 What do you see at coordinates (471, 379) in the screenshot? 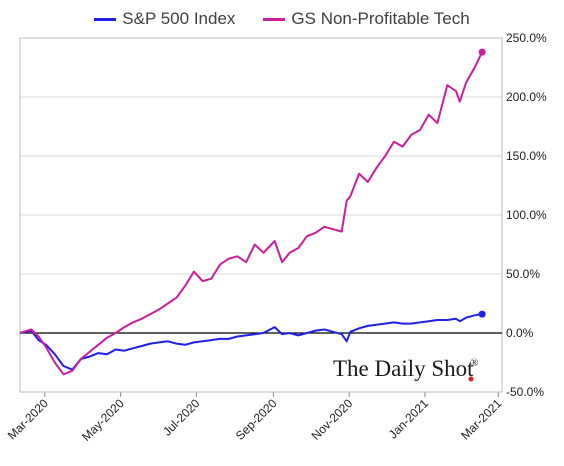
I see `watermark-dot` at bounding box center [471, 379].